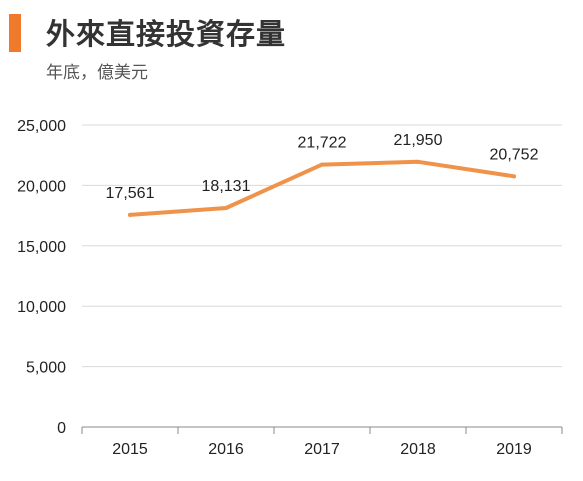  What do you see at coordinates (514, 449) in the screenshot?
I see `x-tick-label: 2019` at bounding box center [514, 449].